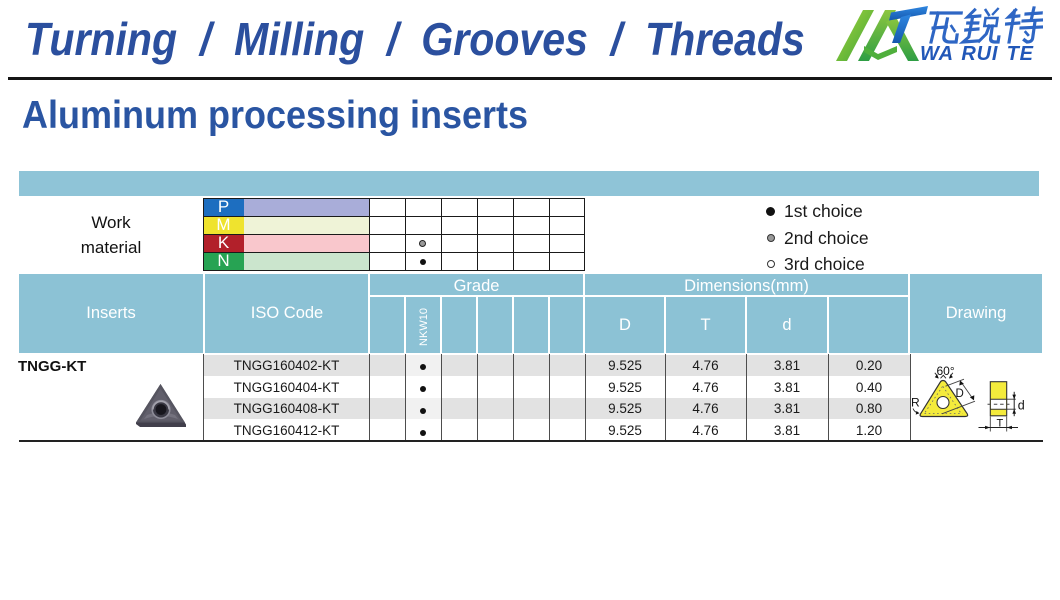 The image size is (1060, 600). I want to click on svg-text: R, so click(915, 403).